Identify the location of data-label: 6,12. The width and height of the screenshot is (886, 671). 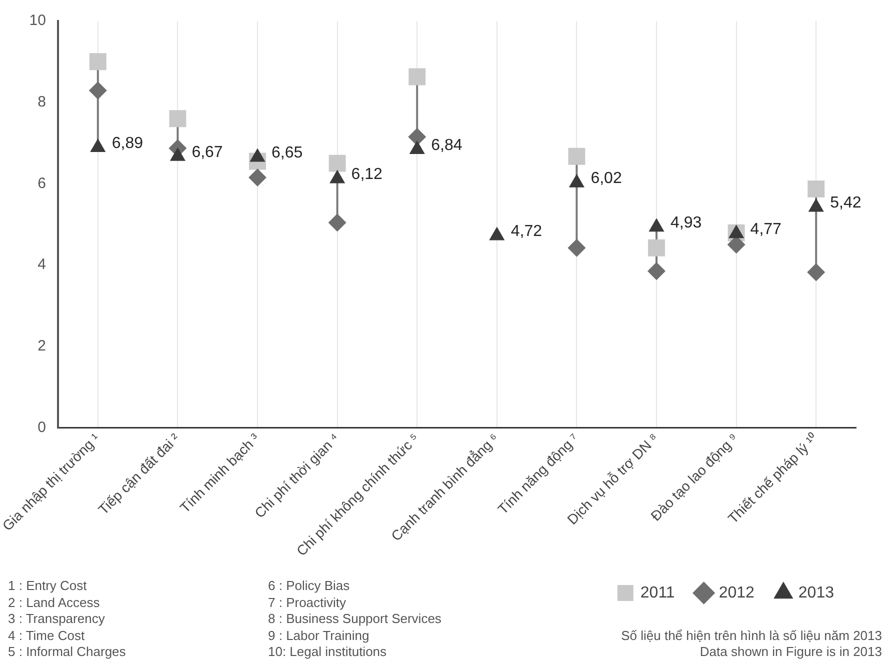
(367, 175).